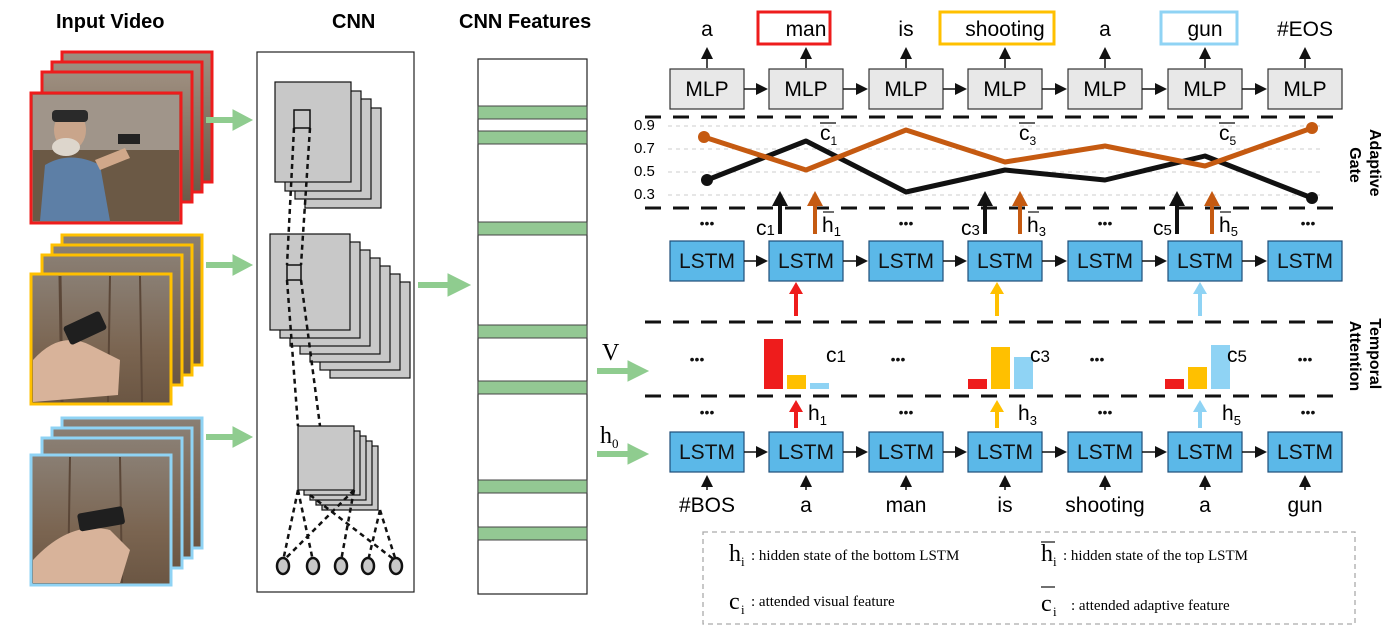  Describe the element at coordinates (1364, 355) in the screenshot. I see `svg-text: Temporal Attention` at that location.